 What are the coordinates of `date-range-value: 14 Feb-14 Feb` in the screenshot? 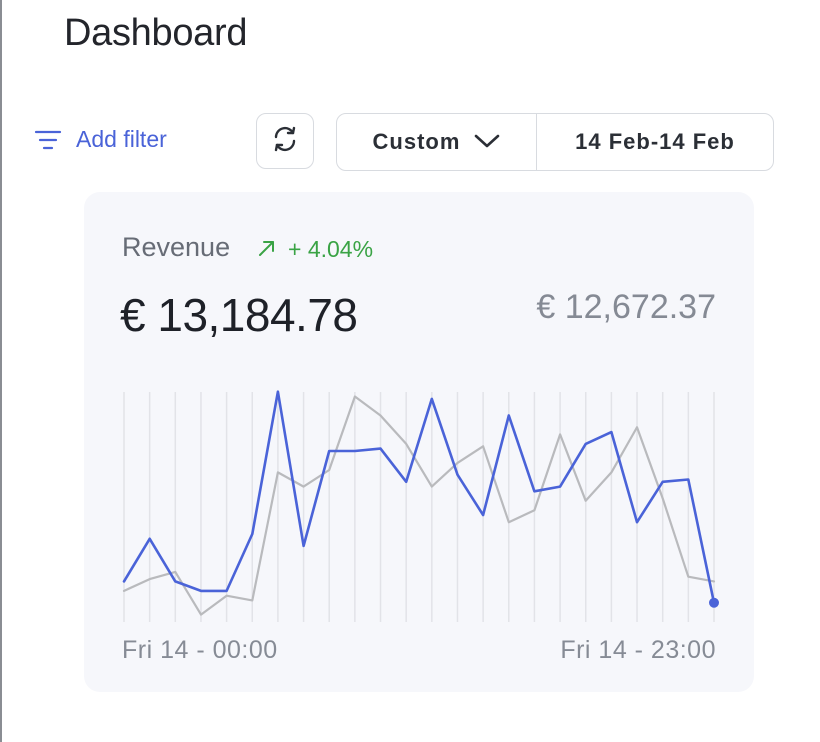 It's located at (655, 141).